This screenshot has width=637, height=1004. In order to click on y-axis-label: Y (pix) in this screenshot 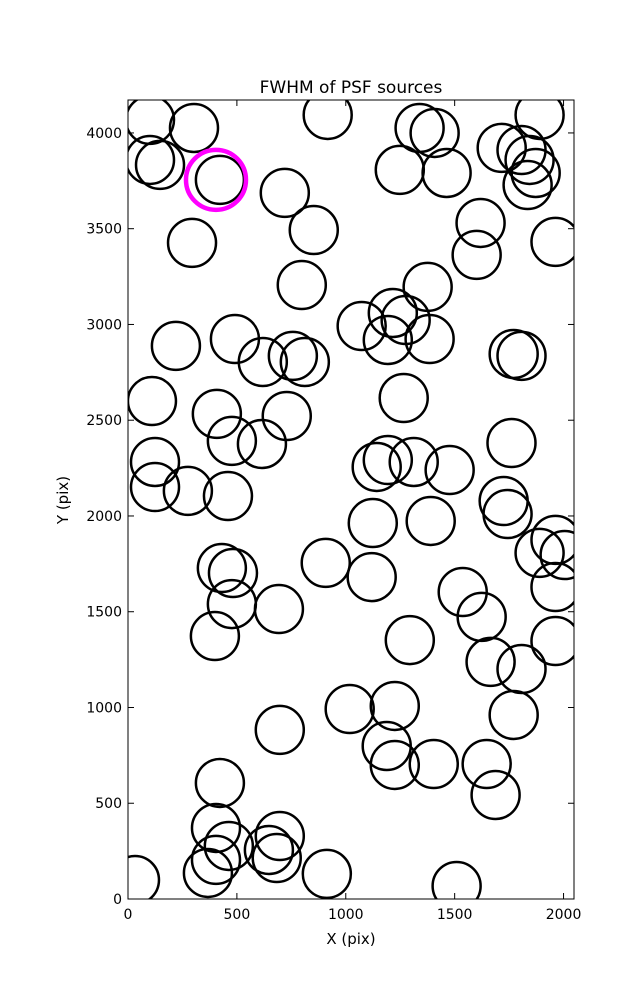, I will do `click(63, 500)`.